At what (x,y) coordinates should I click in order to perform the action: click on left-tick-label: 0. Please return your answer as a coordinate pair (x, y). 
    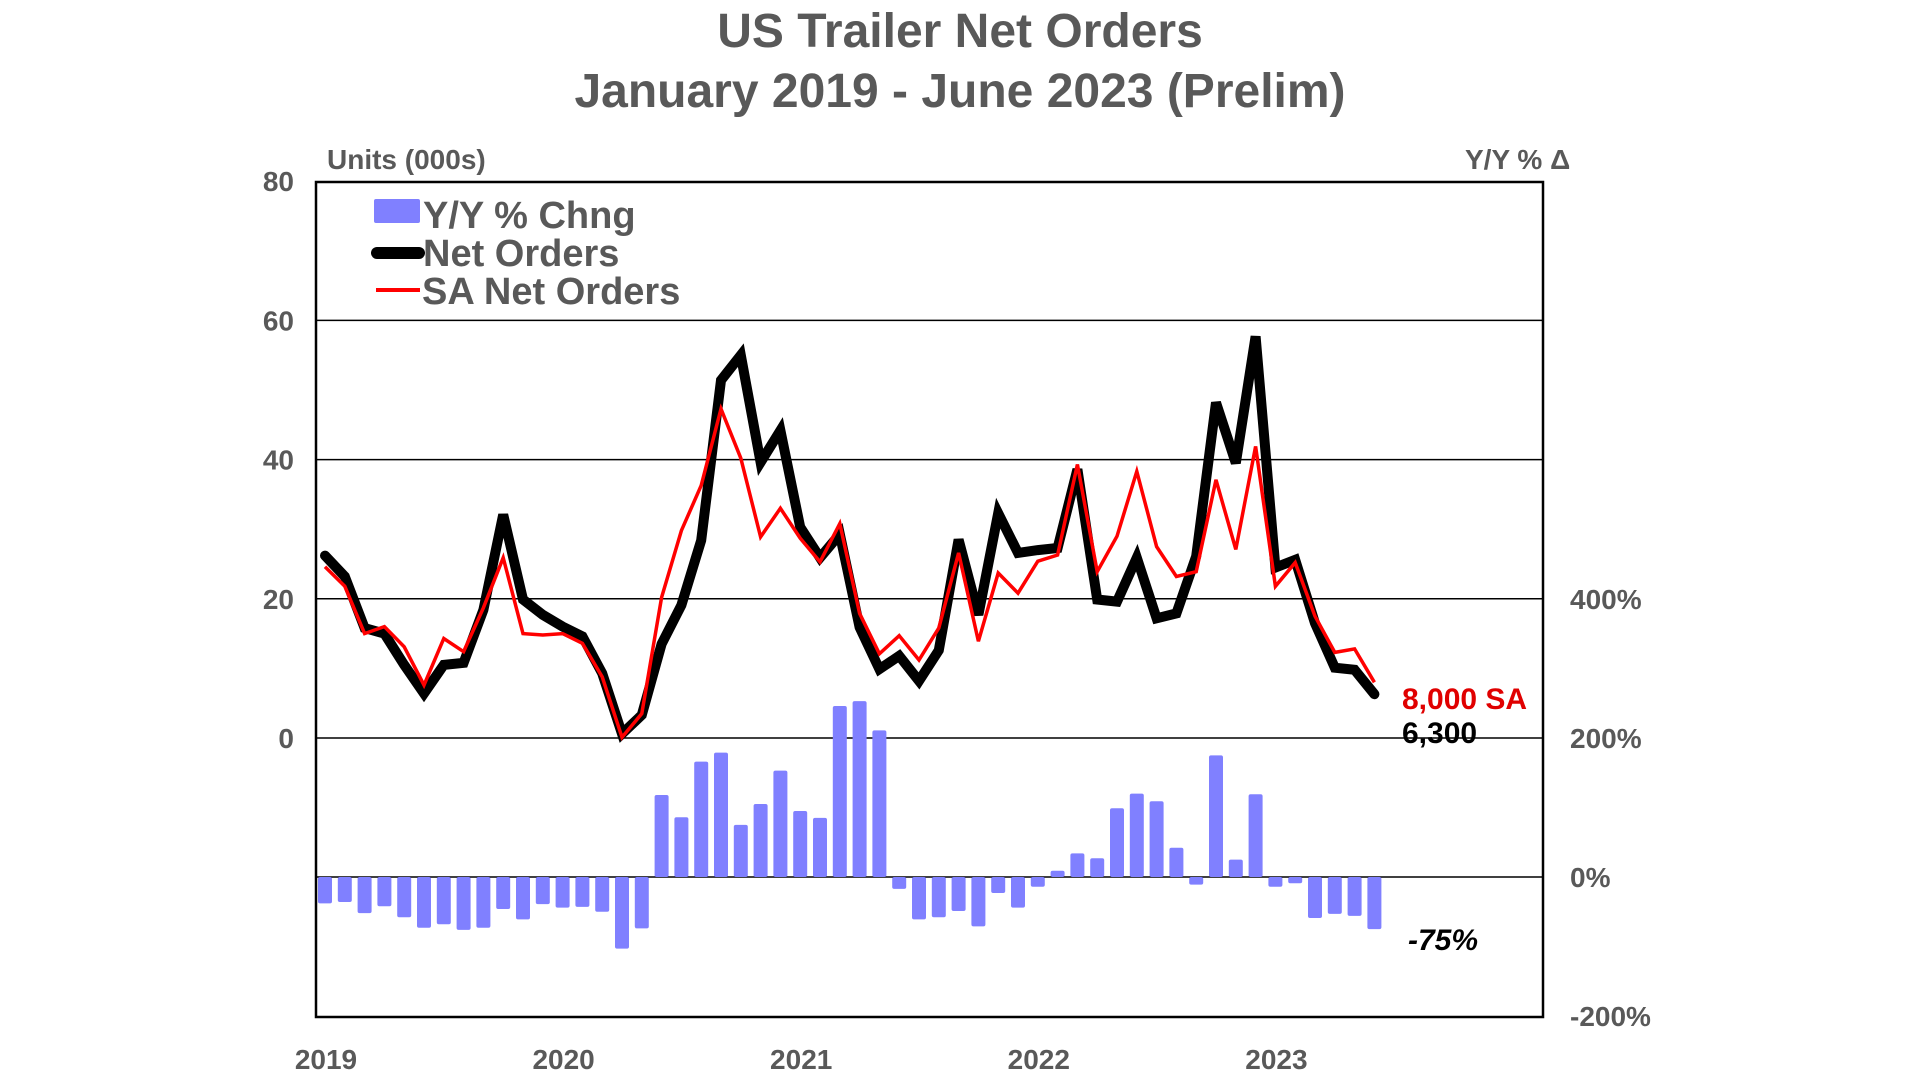
    Looking at the image, I should click on (286, 738).